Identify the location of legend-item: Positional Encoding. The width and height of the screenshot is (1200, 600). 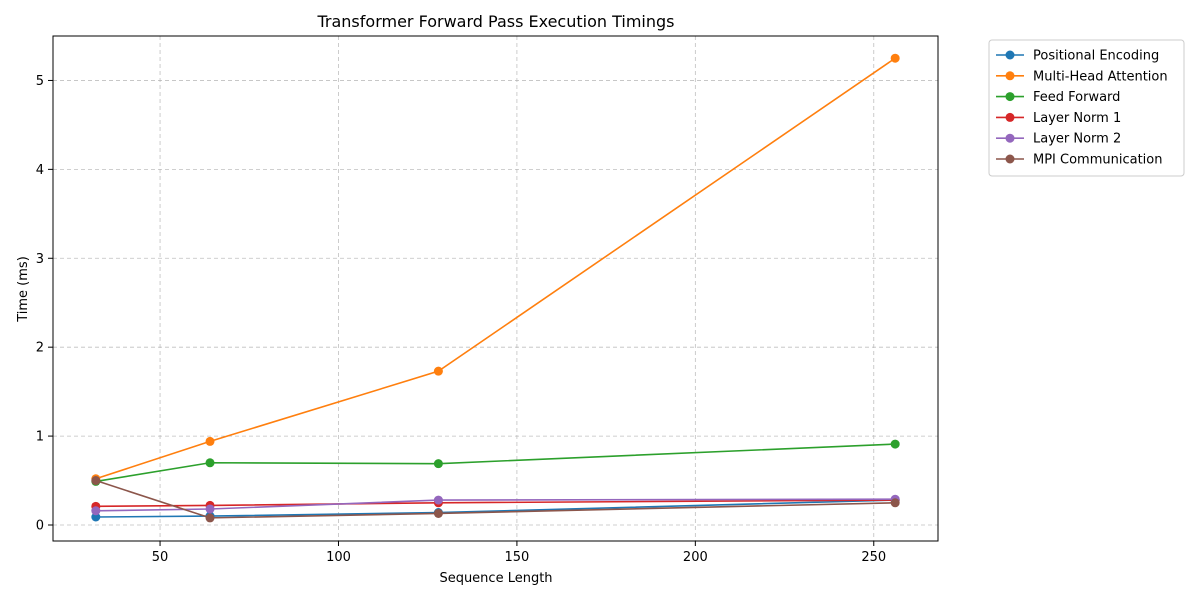
(1077, 56).